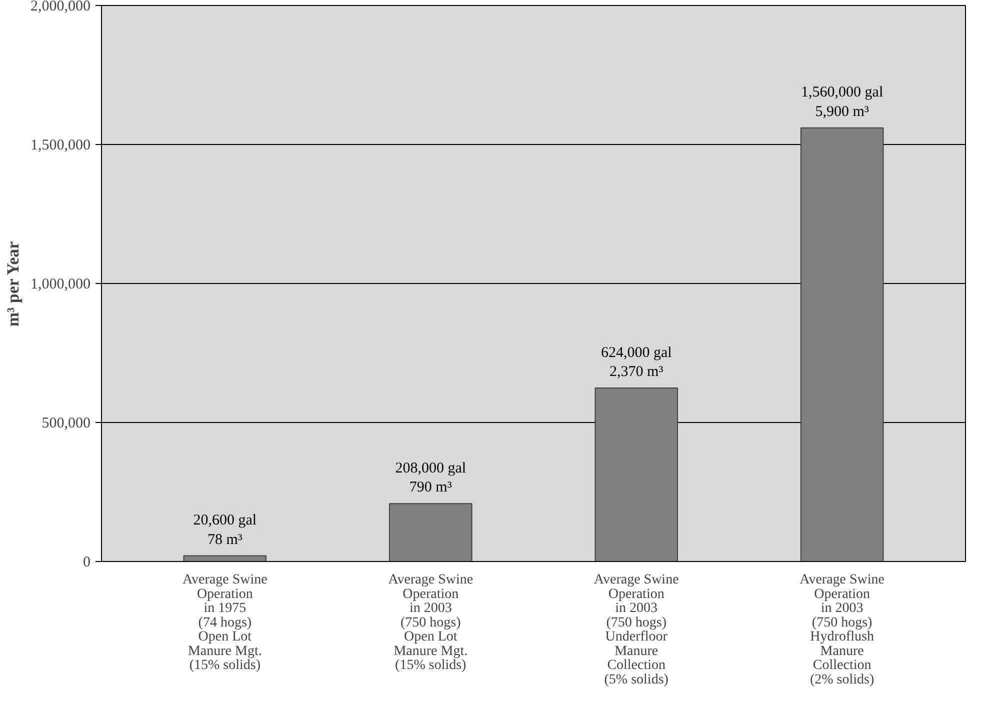  I want to click on data-label: 208,000 gal 790 m³, so click(430, 478).